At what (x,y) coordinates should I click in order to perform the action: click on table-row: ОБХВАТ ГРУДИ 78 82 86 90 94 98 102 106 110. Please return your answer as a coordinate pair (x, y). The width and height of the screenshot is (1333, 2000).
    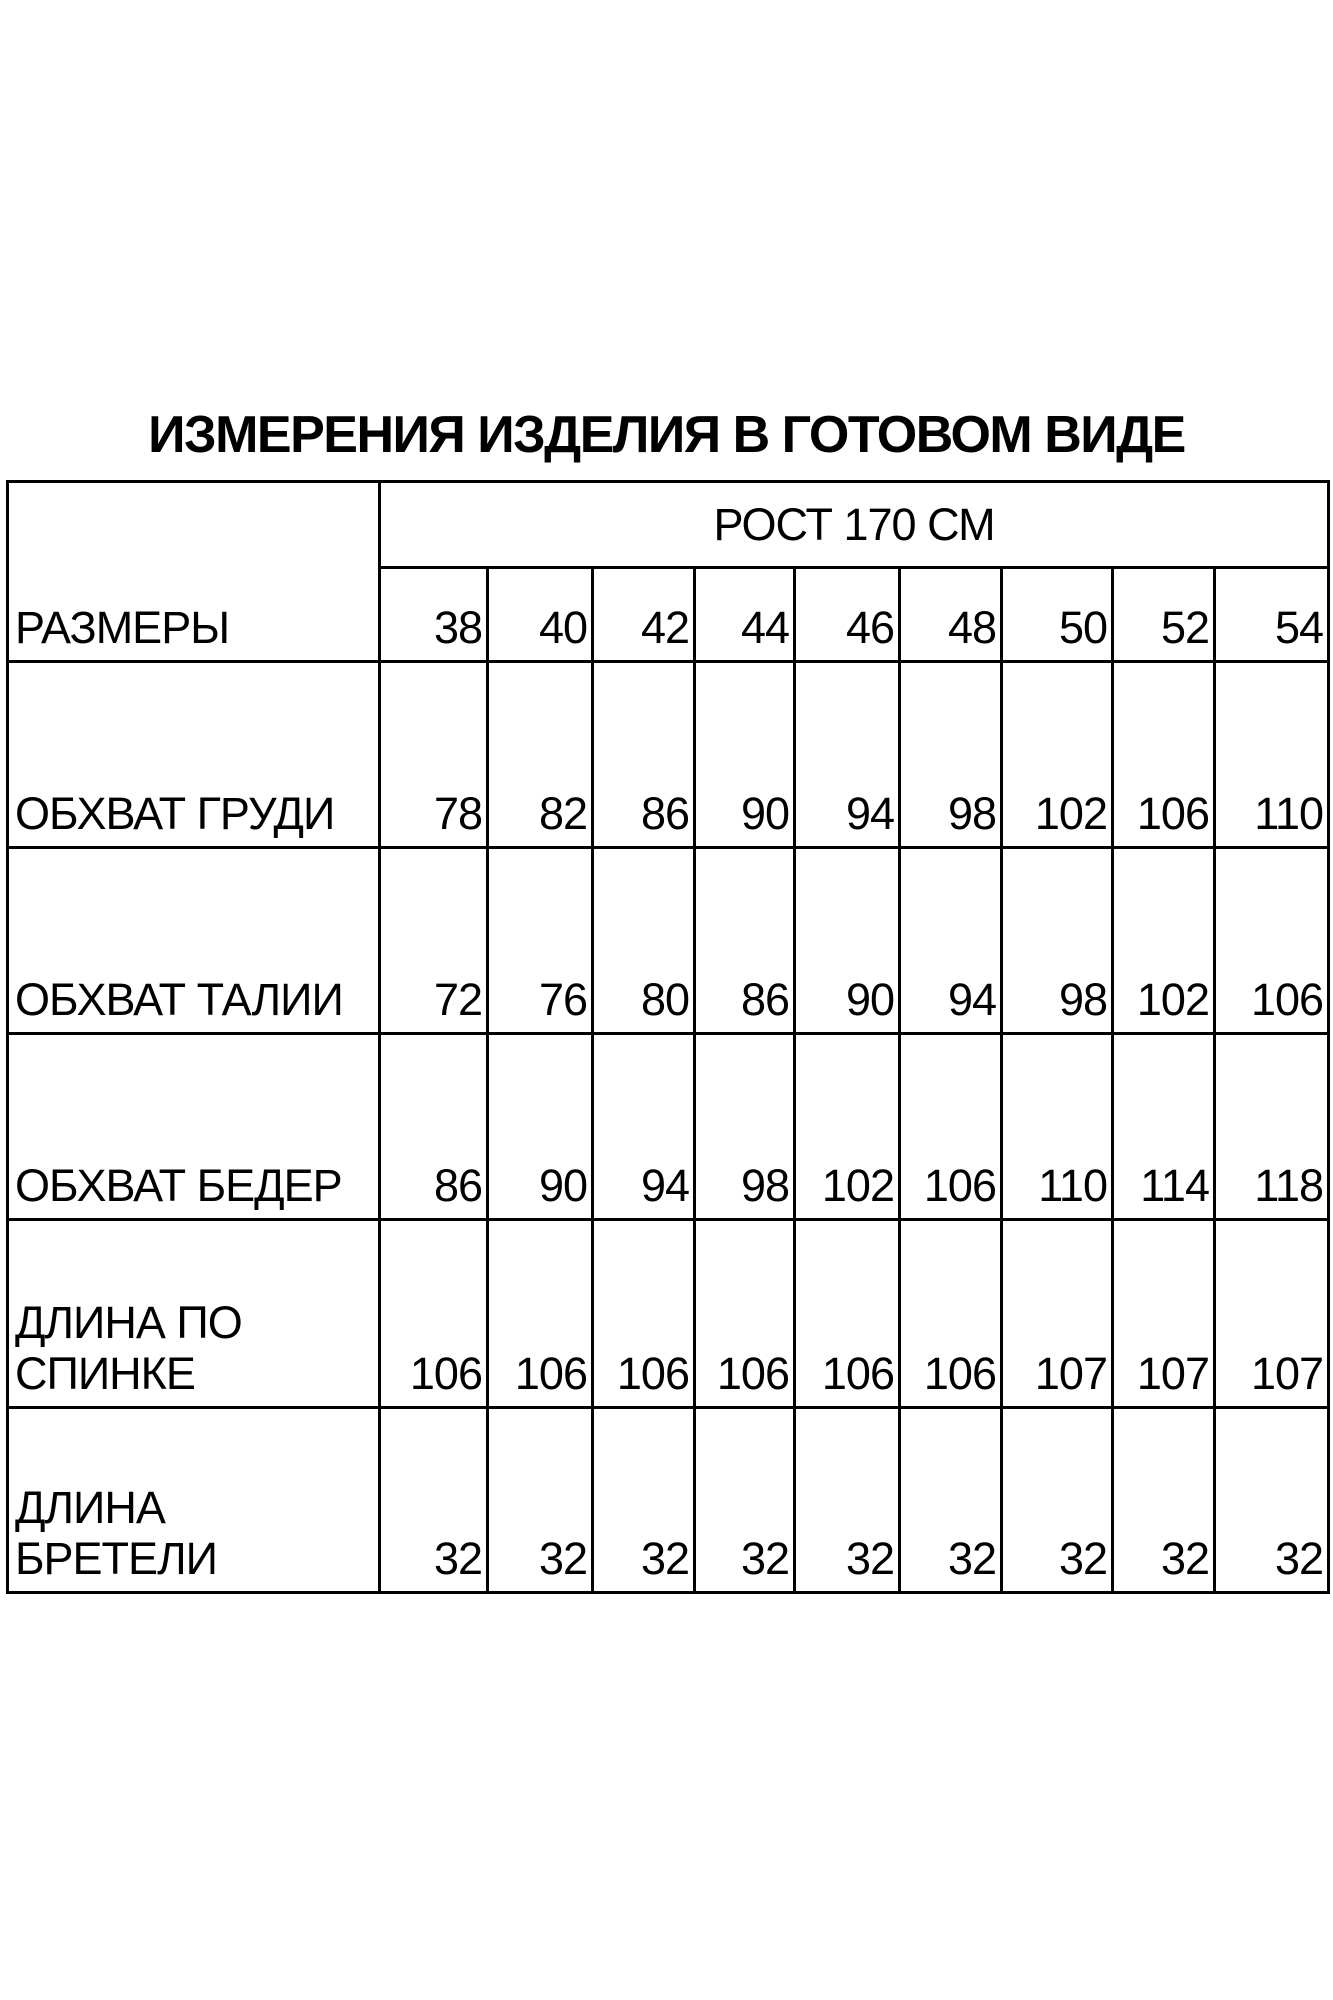
    Looking at the image, I should click on (668, 754).